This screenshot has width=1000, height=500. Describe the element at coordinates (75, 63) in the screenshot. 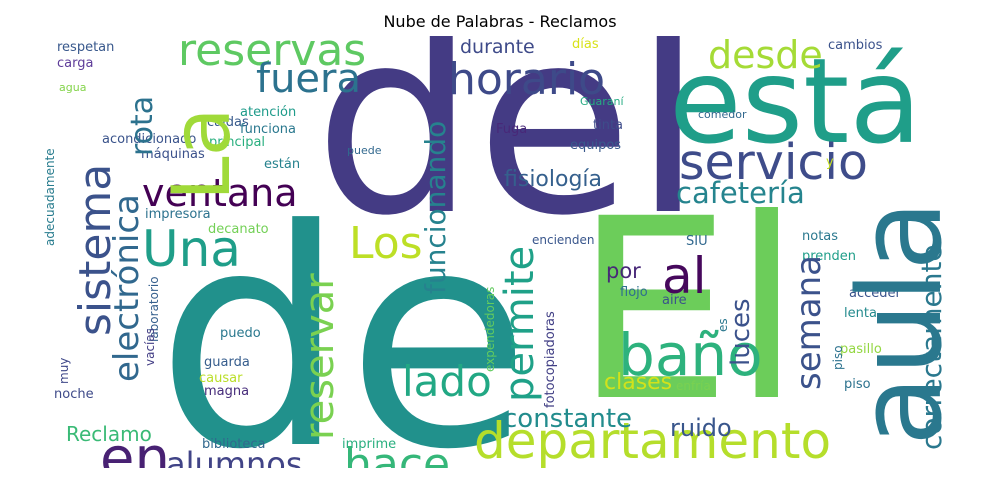

I see `word-carga: carga` at that location.